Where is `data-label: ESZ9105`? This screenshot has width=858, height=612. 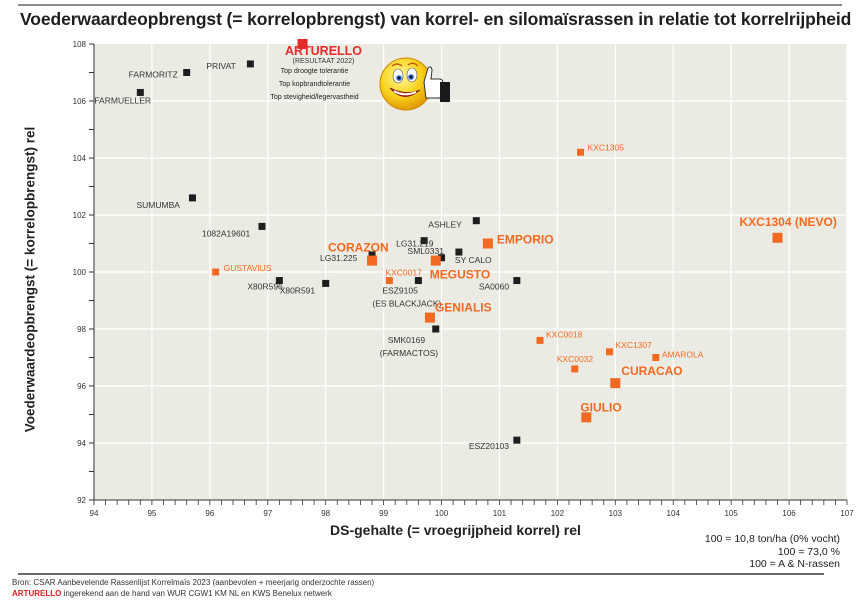
data-label: ESZ9105 is located at coordinates (400, 291).